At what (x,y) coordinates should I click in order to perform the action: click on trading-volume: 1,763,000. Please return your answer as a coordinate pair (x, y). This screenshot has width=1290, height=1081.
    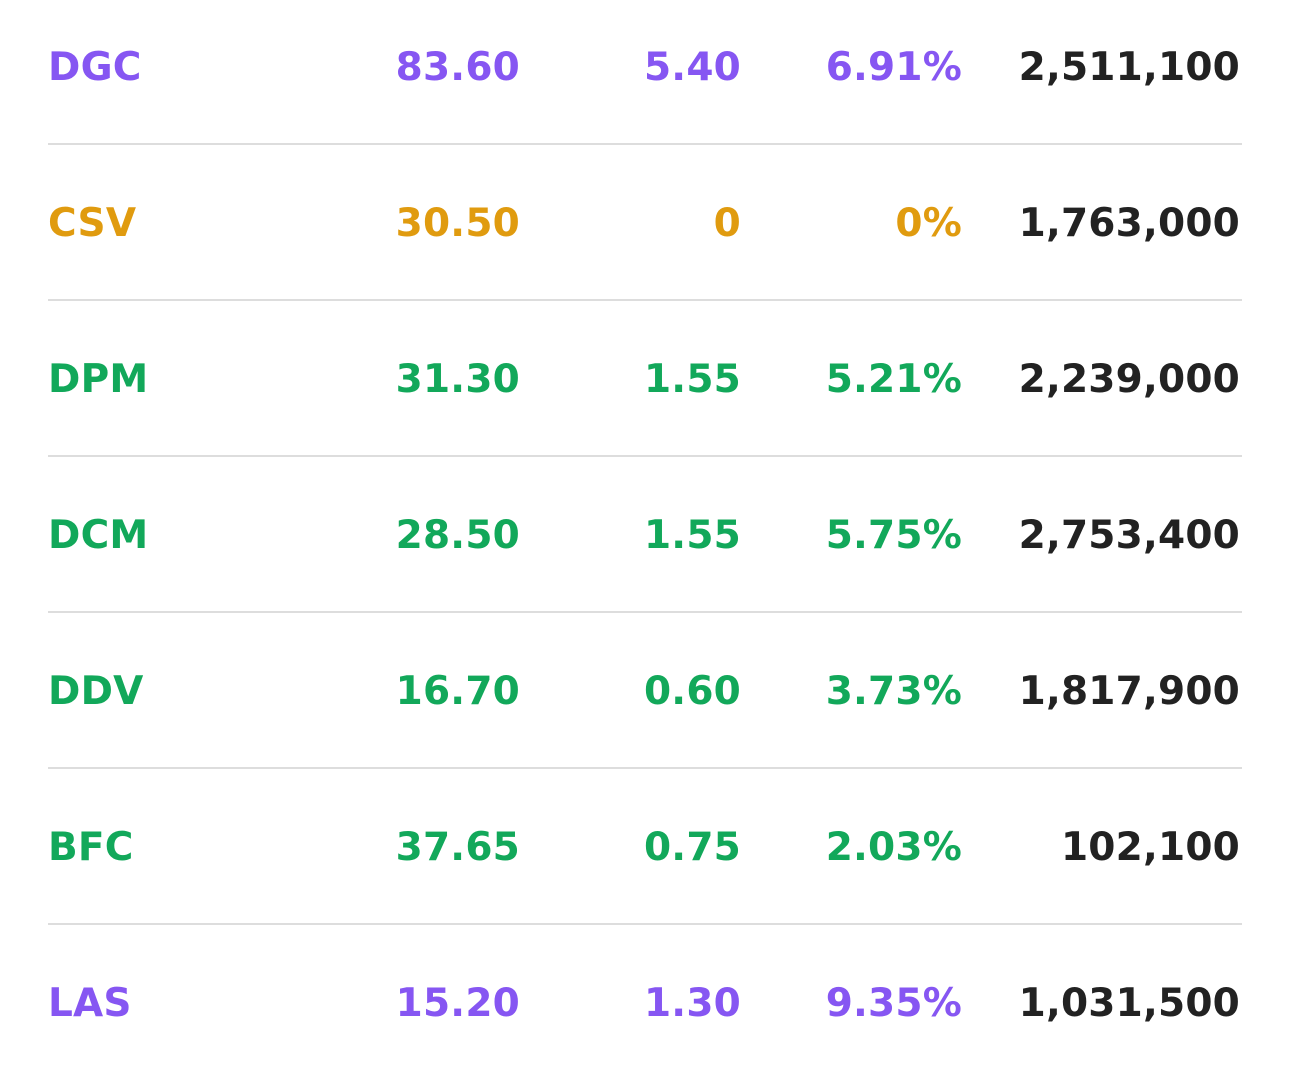
    Looking at the image, I should click on (1129, 223).